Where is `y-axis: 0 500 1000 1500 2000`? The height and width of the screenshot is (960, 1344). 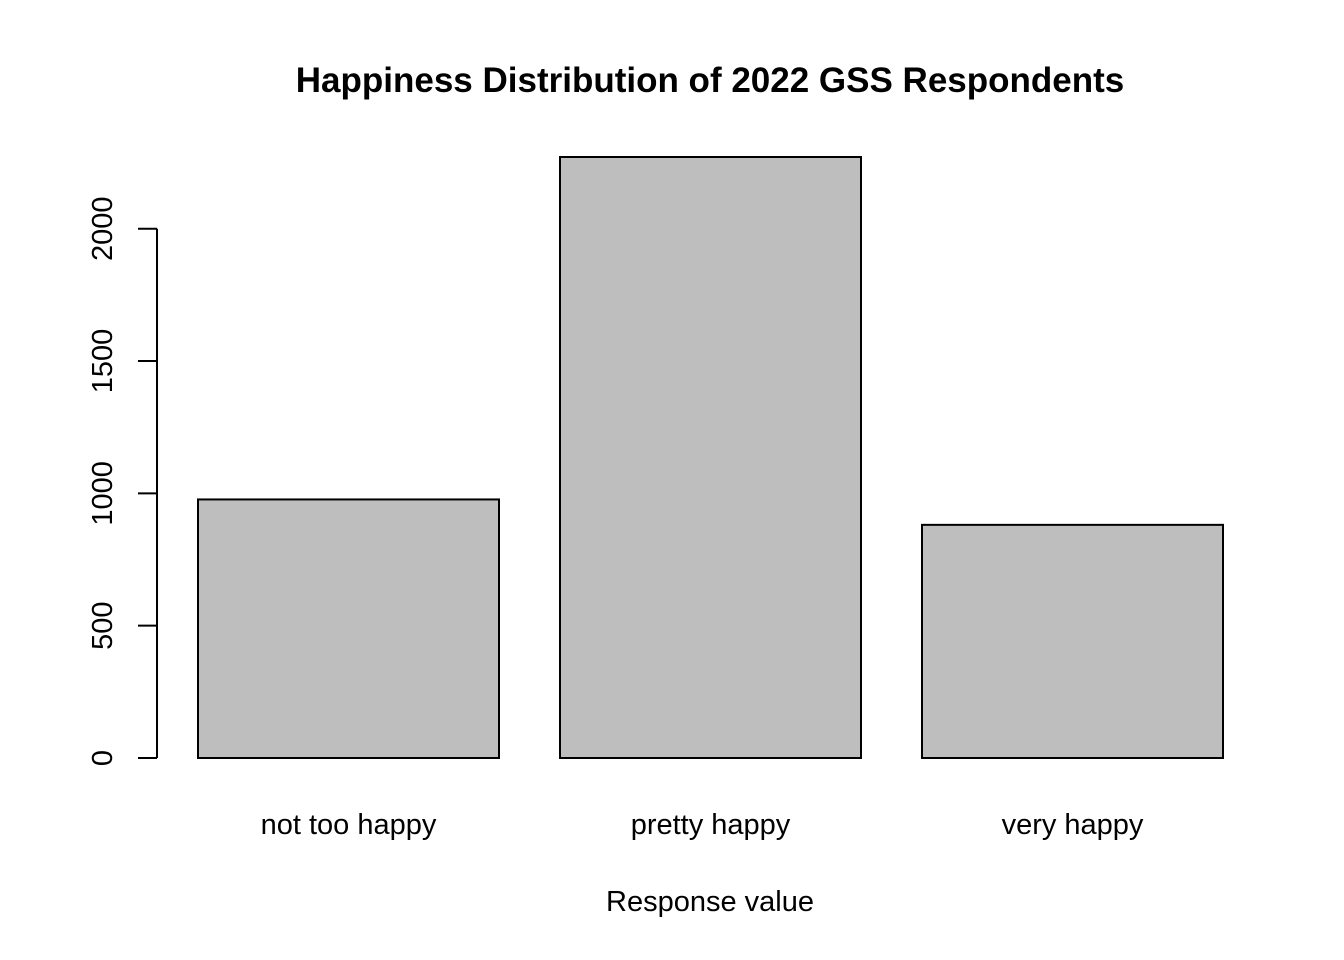 y-axis: 0 500 1000 1500 2000 is located at coordinates (122, 481).